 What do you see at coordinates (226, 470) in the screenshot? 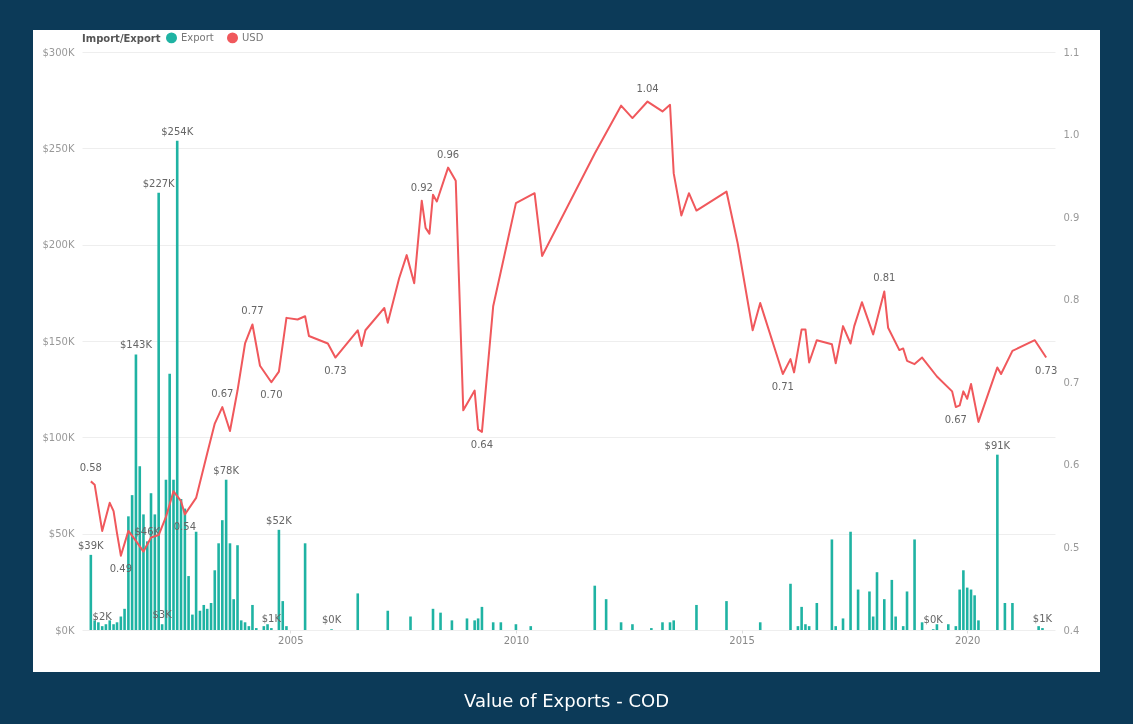
I see `data-label: $78K` at bounding box center [226, 470].